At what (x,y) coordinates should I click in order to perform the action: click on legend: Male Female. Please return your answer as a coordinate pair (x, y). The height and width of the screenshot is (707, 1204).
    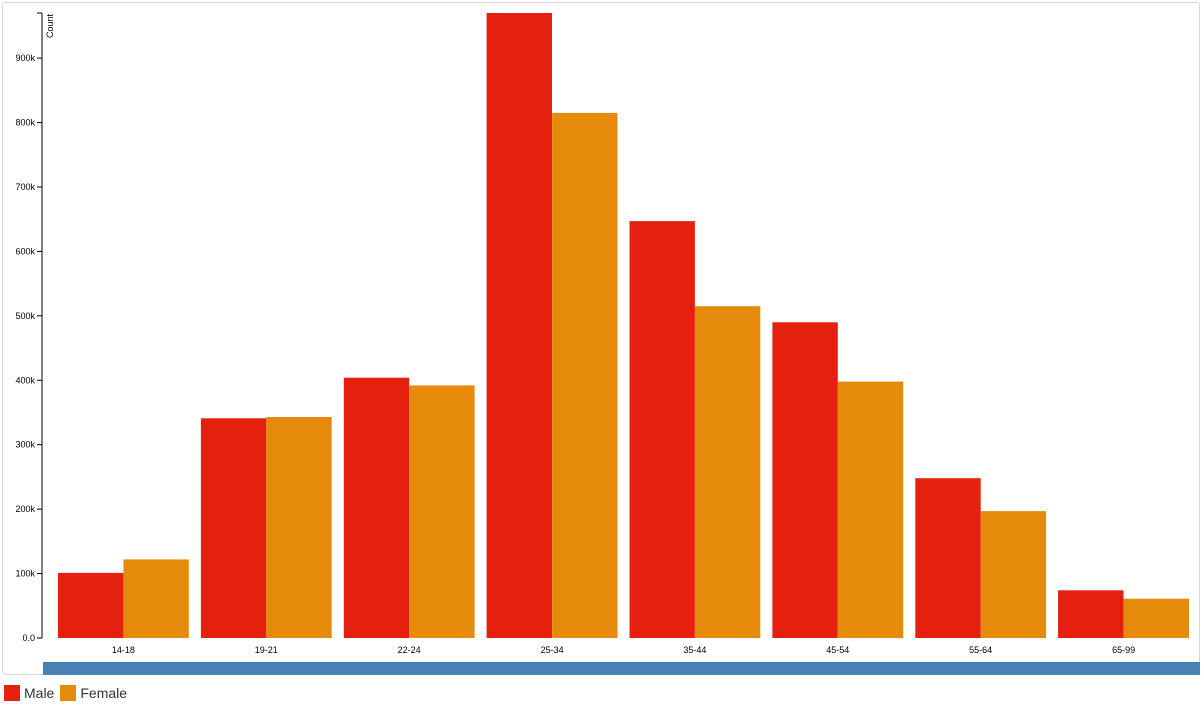
    Looking at the image, I should click on (68, 693).